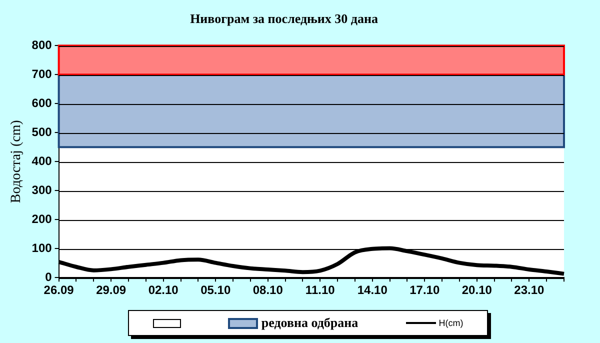  What do you see at coordinates (529, 290) in the screenshot?
I see `x-tick-label: 23.10` at bounding box center [529, 290].